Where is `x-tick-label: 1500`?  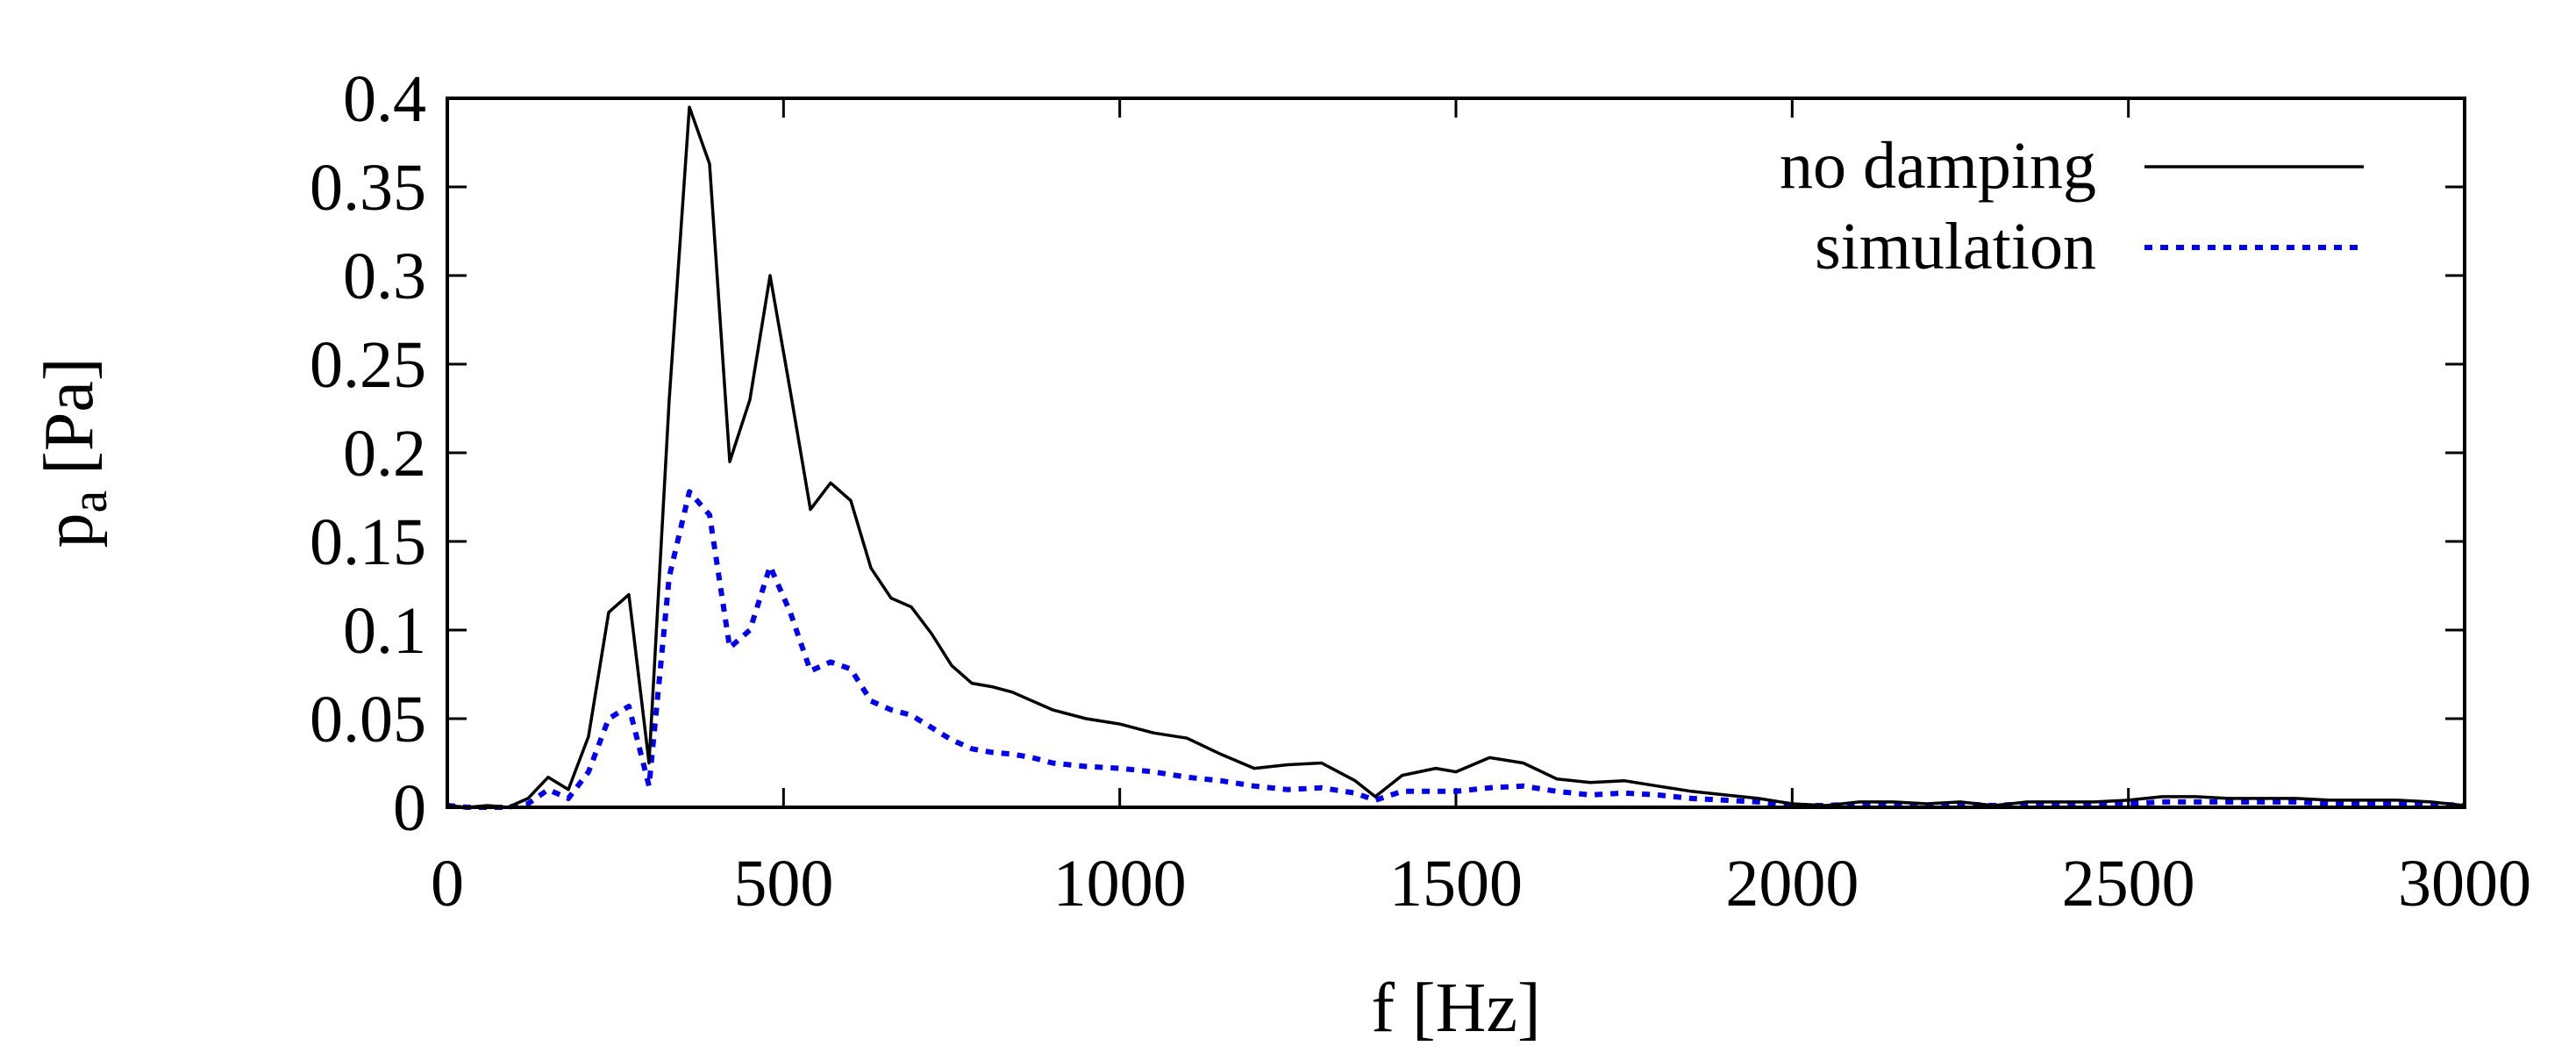
x-tick-label: 1500 is located at coordinates (1456, 883).